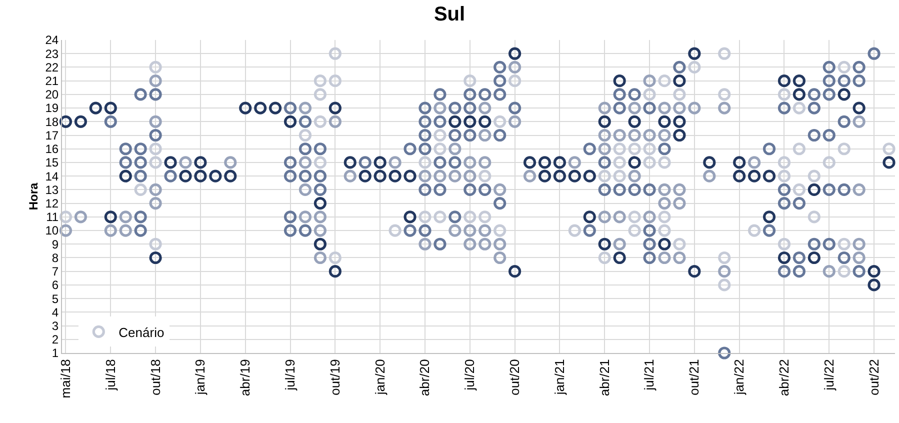  Describe the element at coordinates (52, 231) in the screenshot. I see `y-tick-label: 10` at that location.